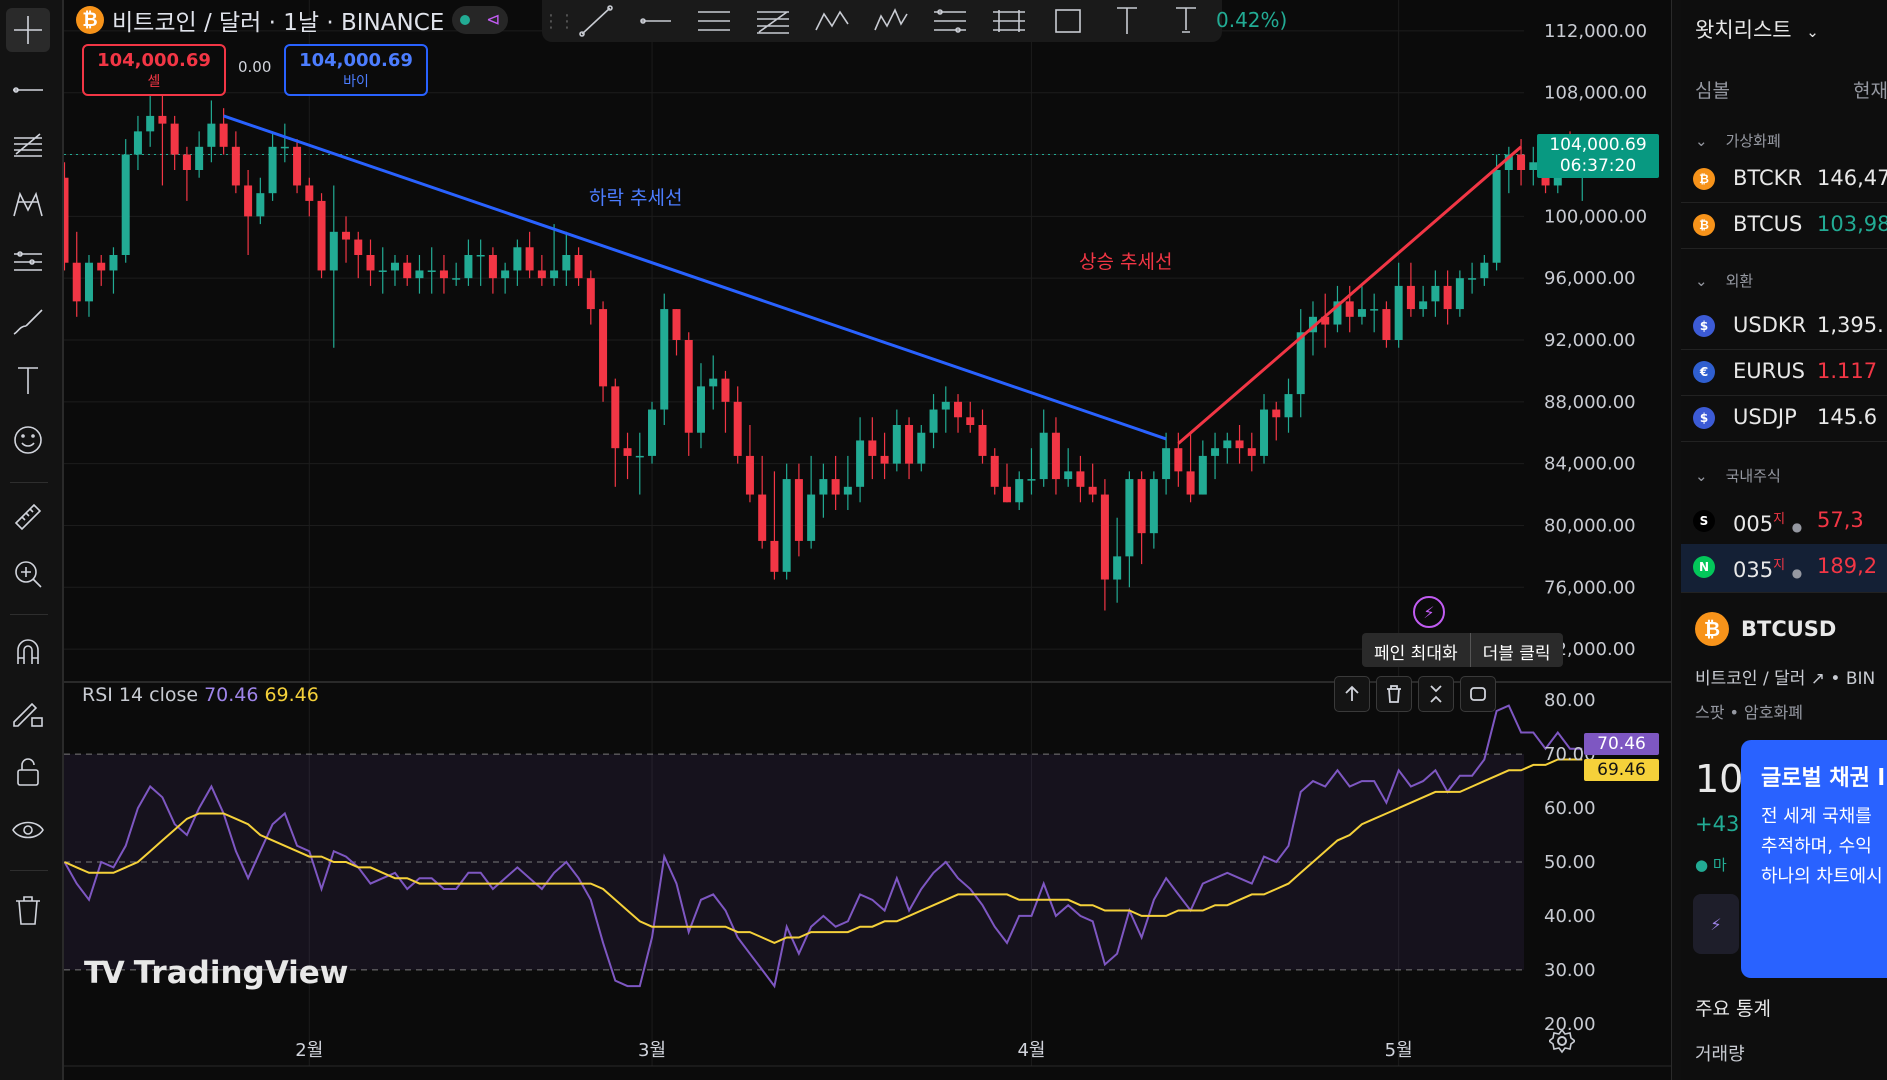 The height and width of the screenshot is (1080, 1887). What do you see at coordinates (28, 772) in the screenshot?
I see `lock-all-button` at bounding box center [28, 772].